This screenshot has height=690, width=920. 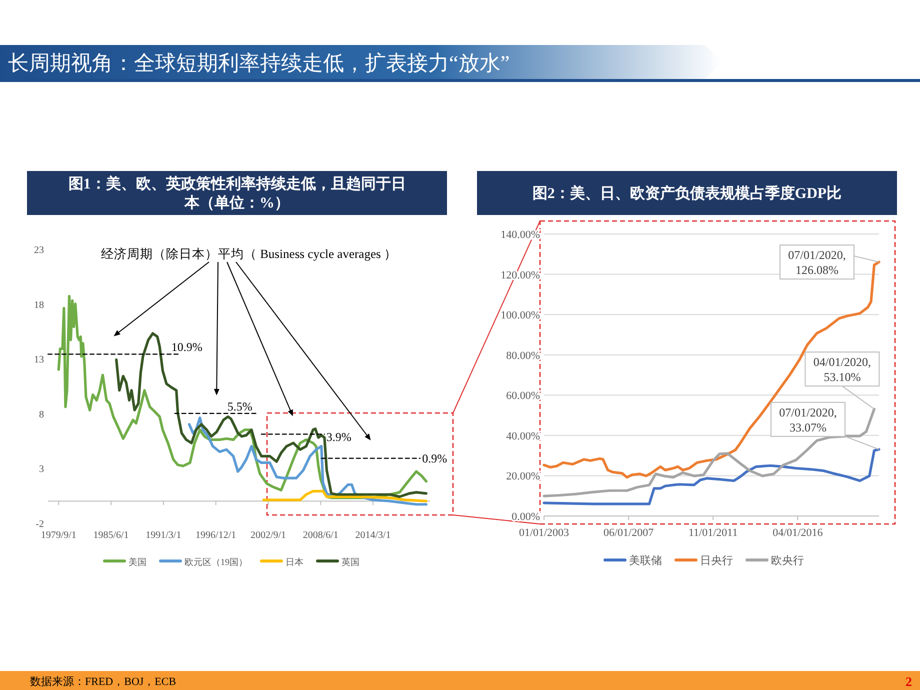 I want to click on y-tick-label: 13, so click(x=39, y=360).